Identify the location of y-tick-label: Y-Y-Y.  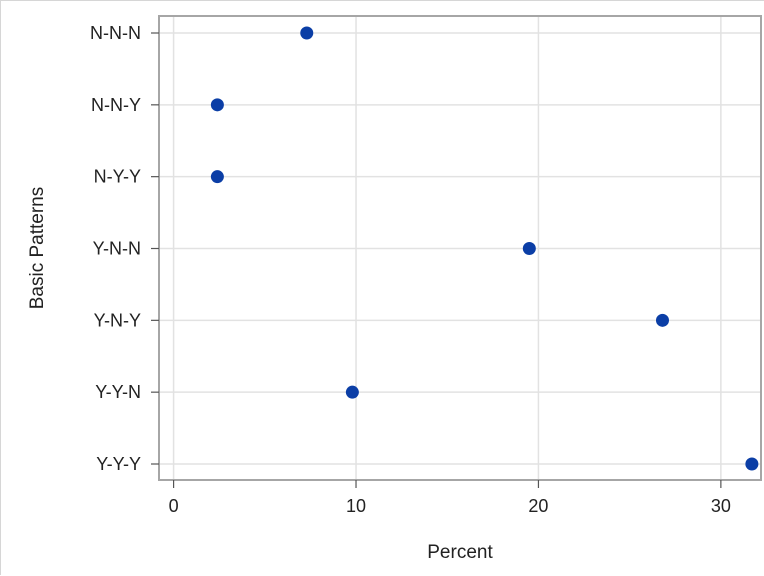
(118, 464).